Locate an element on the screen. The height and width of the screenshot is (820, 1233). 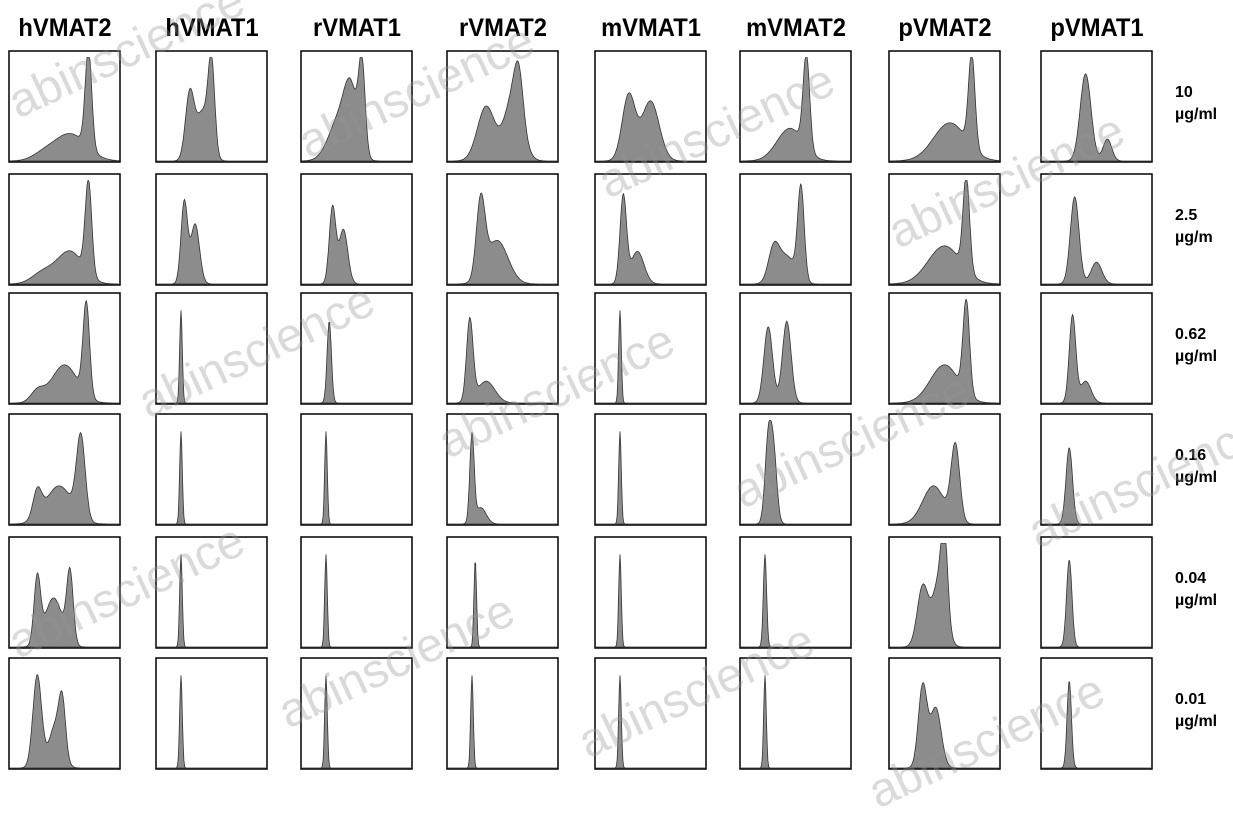
row-label: 0.01 µg/ml is located at coordinates (1196, 711).